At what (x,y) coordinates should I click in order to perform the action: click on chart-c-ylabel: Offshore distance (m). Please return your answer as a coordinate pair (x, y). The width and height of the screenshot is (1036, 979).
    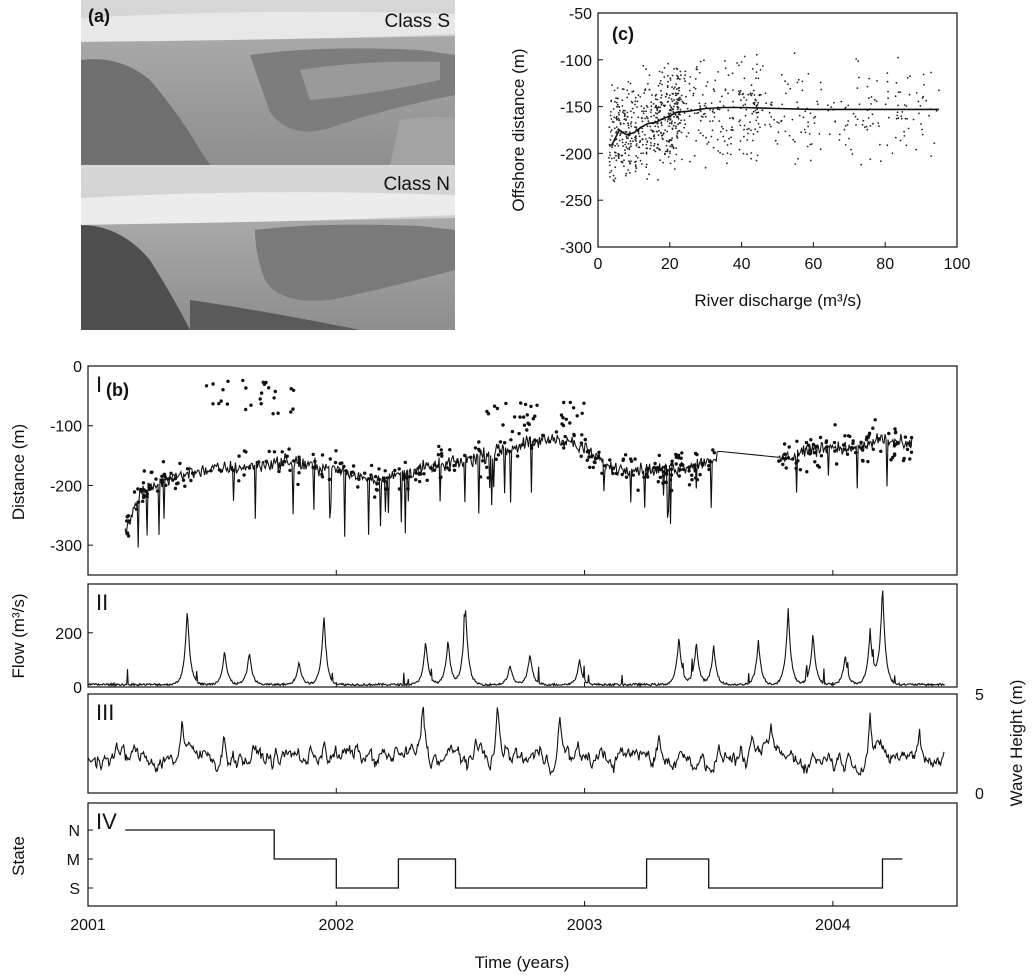
    Looking at the image, I should click on (518, 129).